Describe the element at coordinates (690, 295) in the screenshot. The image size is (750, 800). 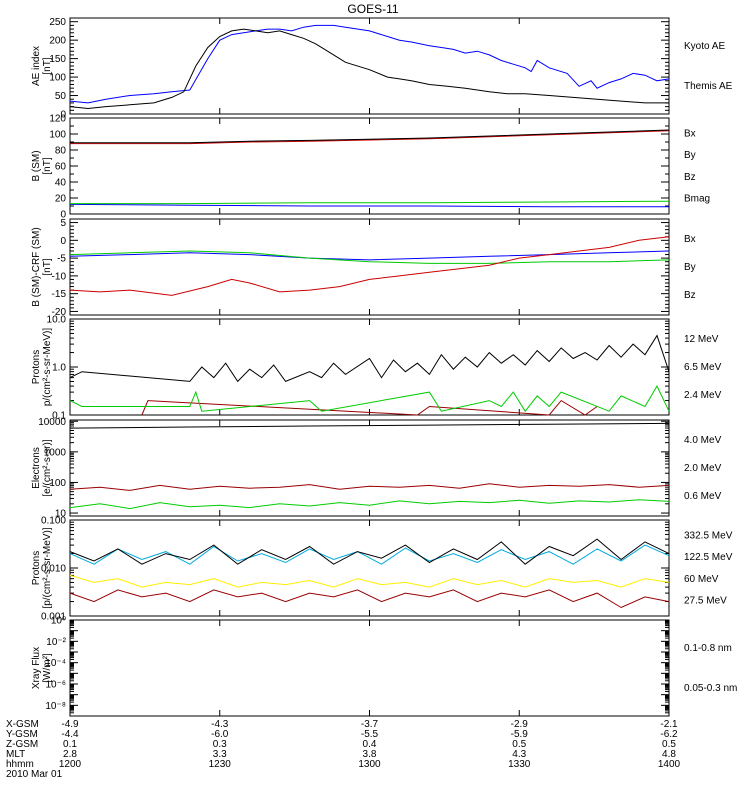
I see `legend-entry: Bz` at that location.